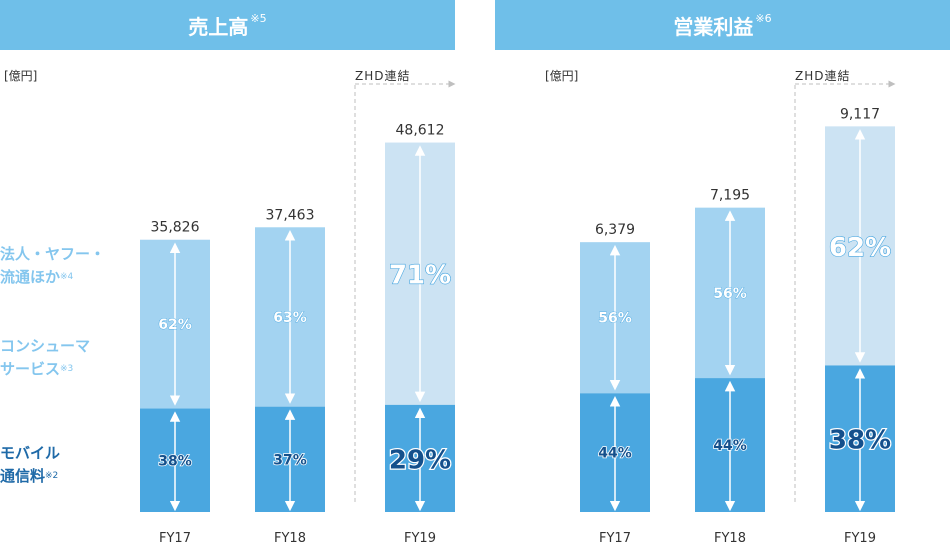  Describe the element at coordinates (30, 453) in the screenshot. I see `legend-mobile-line1: モバイル` at that location.